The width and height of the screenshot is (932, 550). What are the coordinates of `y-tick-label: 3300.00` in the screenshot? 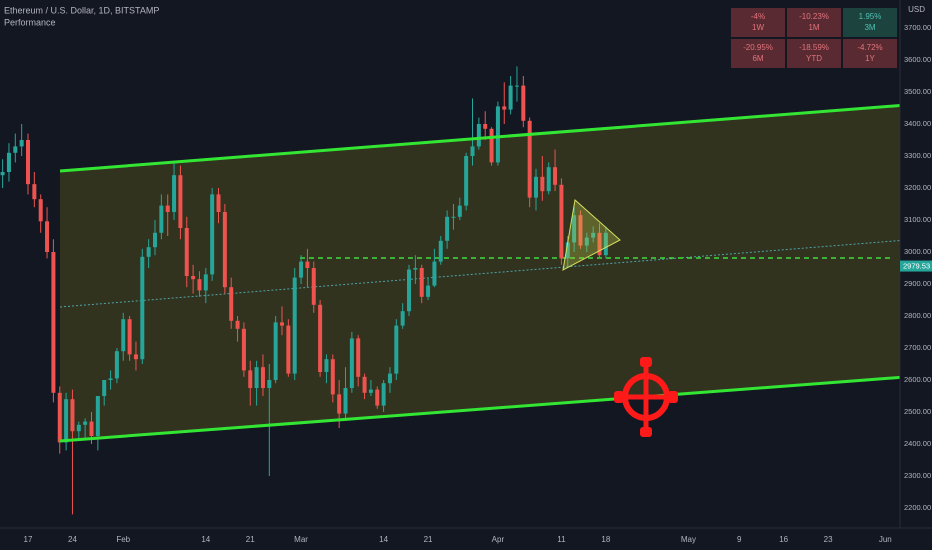 It's located at (917, 155).